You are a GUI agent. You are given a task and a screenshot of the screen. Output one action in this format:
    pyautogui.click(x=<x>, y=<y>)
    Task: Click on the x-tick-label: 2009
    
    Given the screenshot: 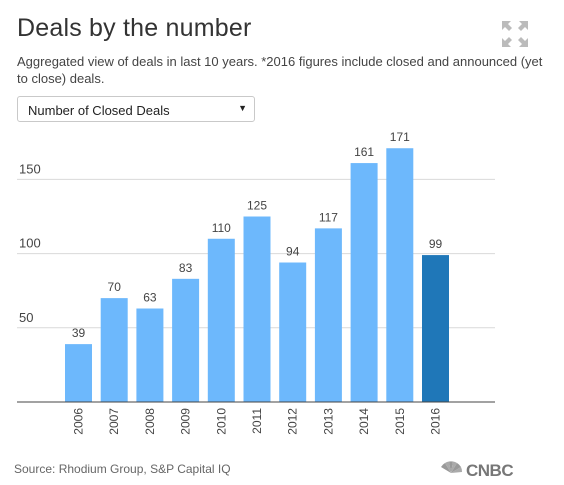 What is the action you would take?
    pyautogui.click(x=186, y=421)
    